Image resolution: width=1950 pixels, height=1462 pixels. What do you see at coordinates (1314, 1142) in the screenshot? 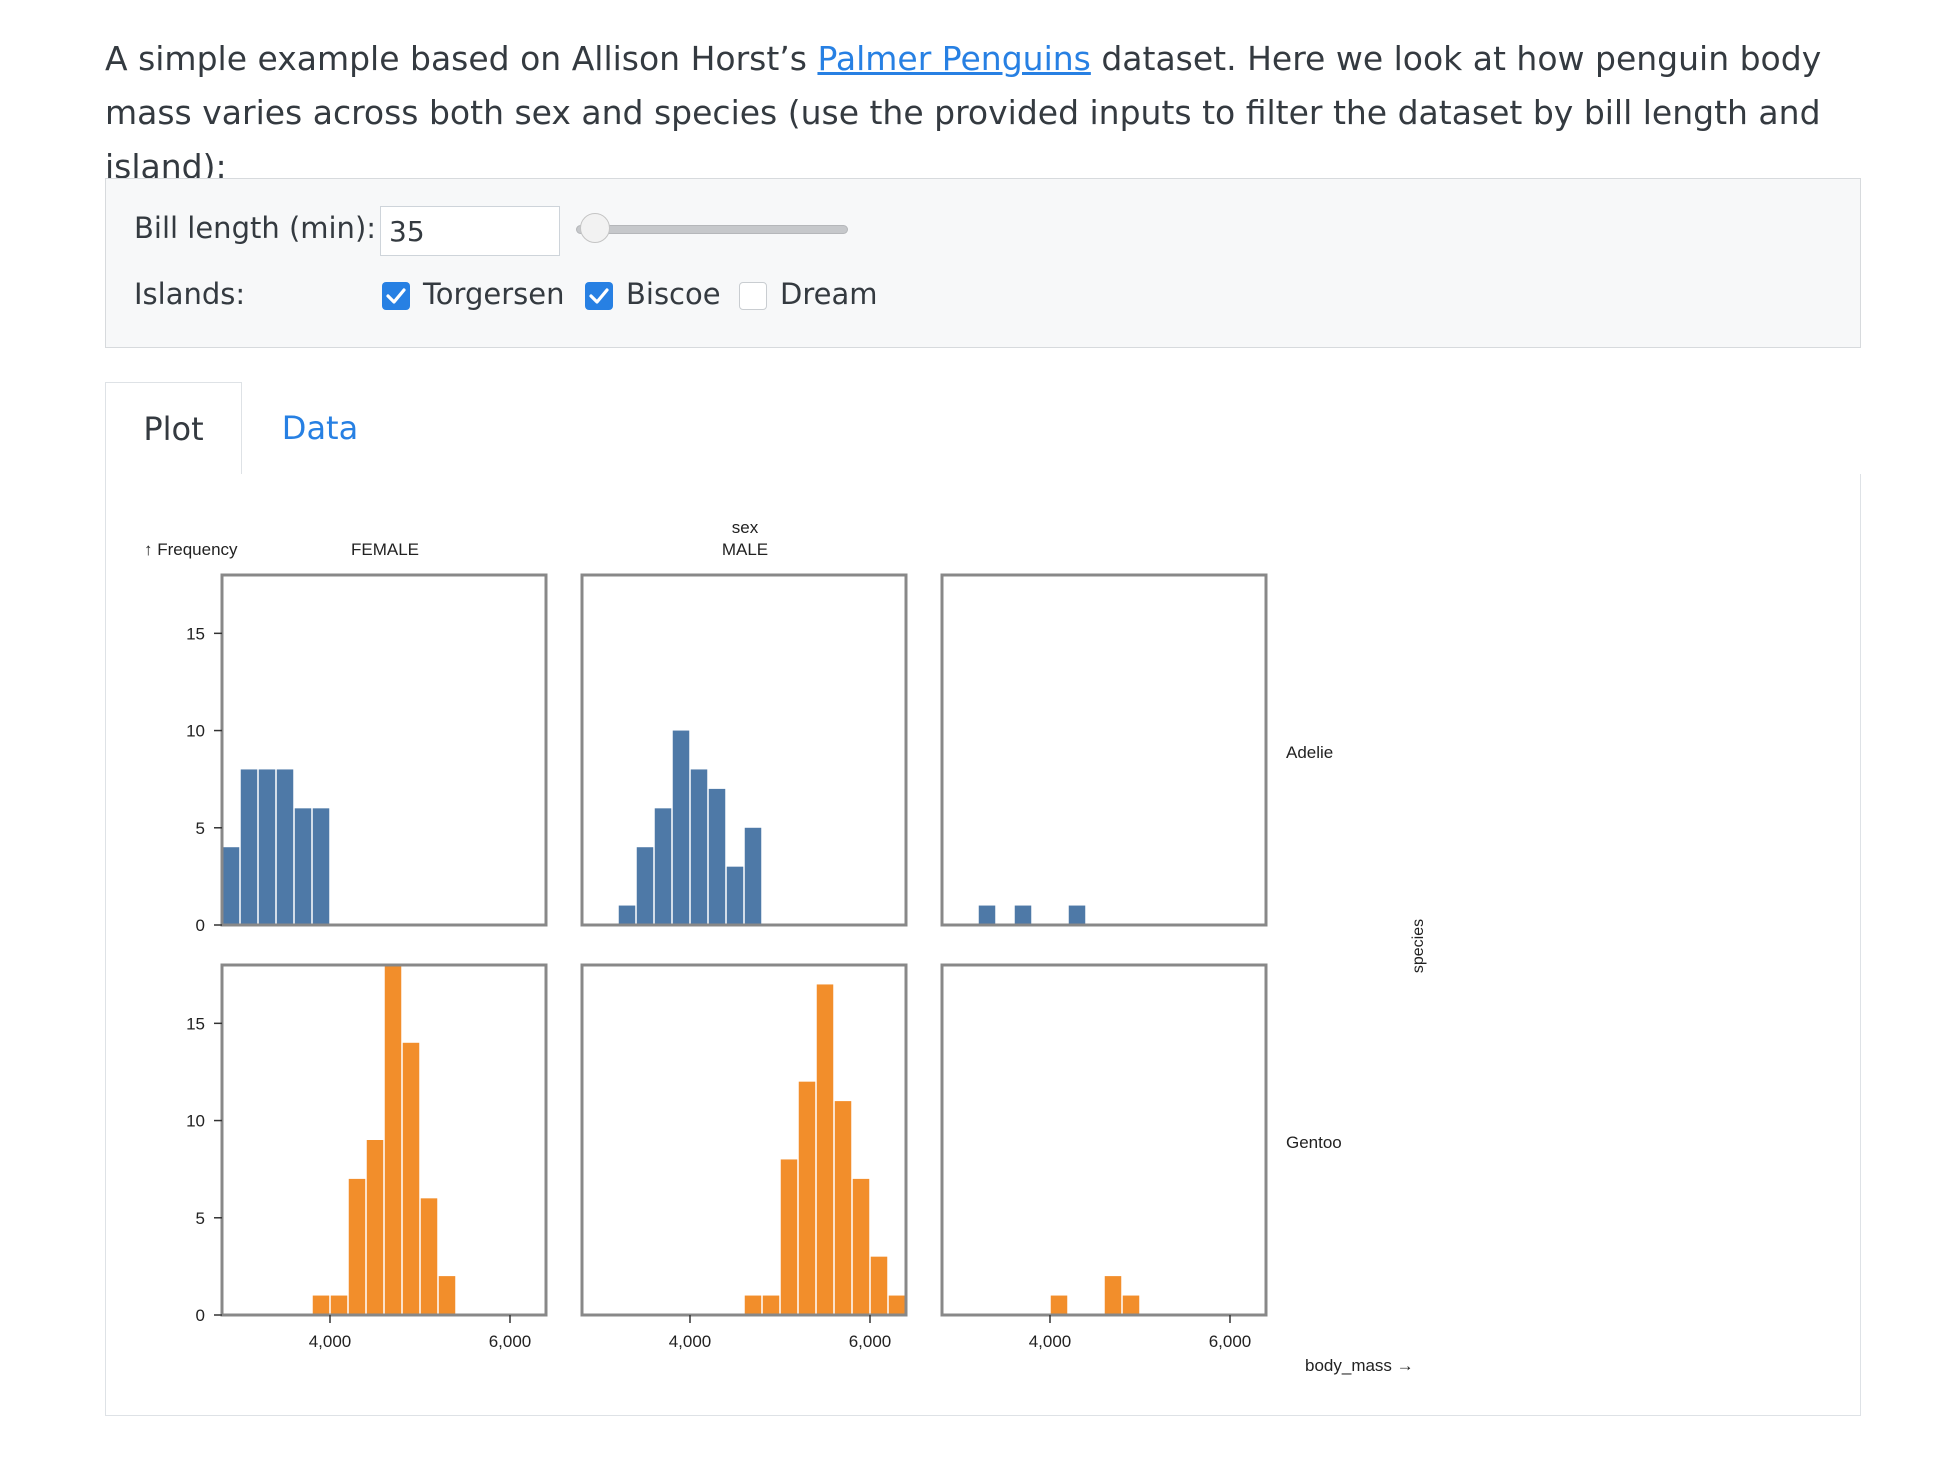
I see `row-label-gentoo: Gentoo` at bounding box center [1314, 1142].